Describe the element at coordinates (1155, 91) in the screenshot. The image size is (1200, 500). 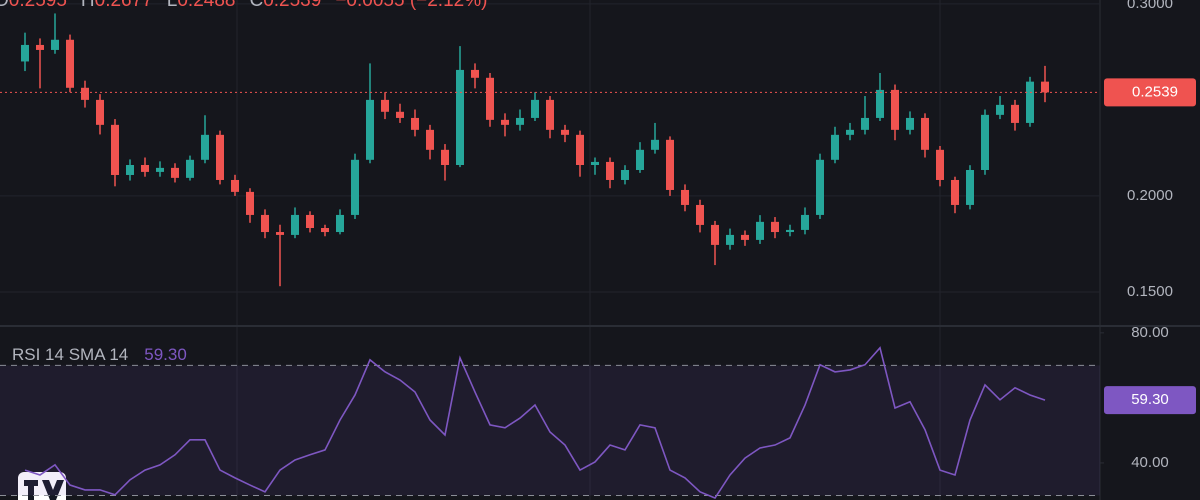
I see `last-price-label: 0.2539` at that location.